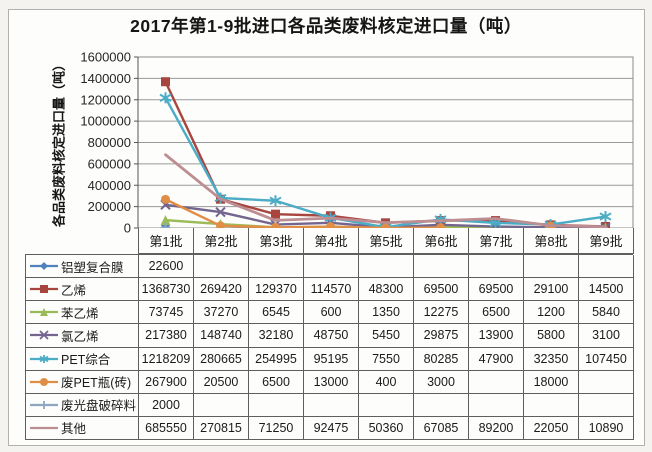  Describe the element at coordinates (96, 383) in the screenshot. I see `series-name: 废PET瓶(砖)` at that location.